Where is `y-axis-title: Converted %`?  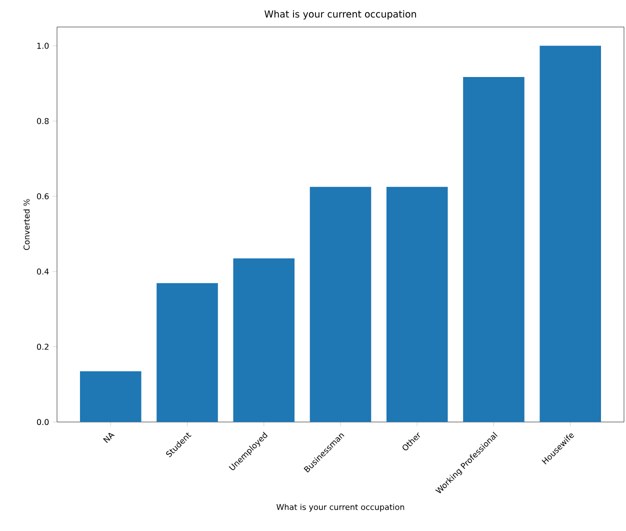
y-axis-title: Converted % is located at coordinates (26, 224).